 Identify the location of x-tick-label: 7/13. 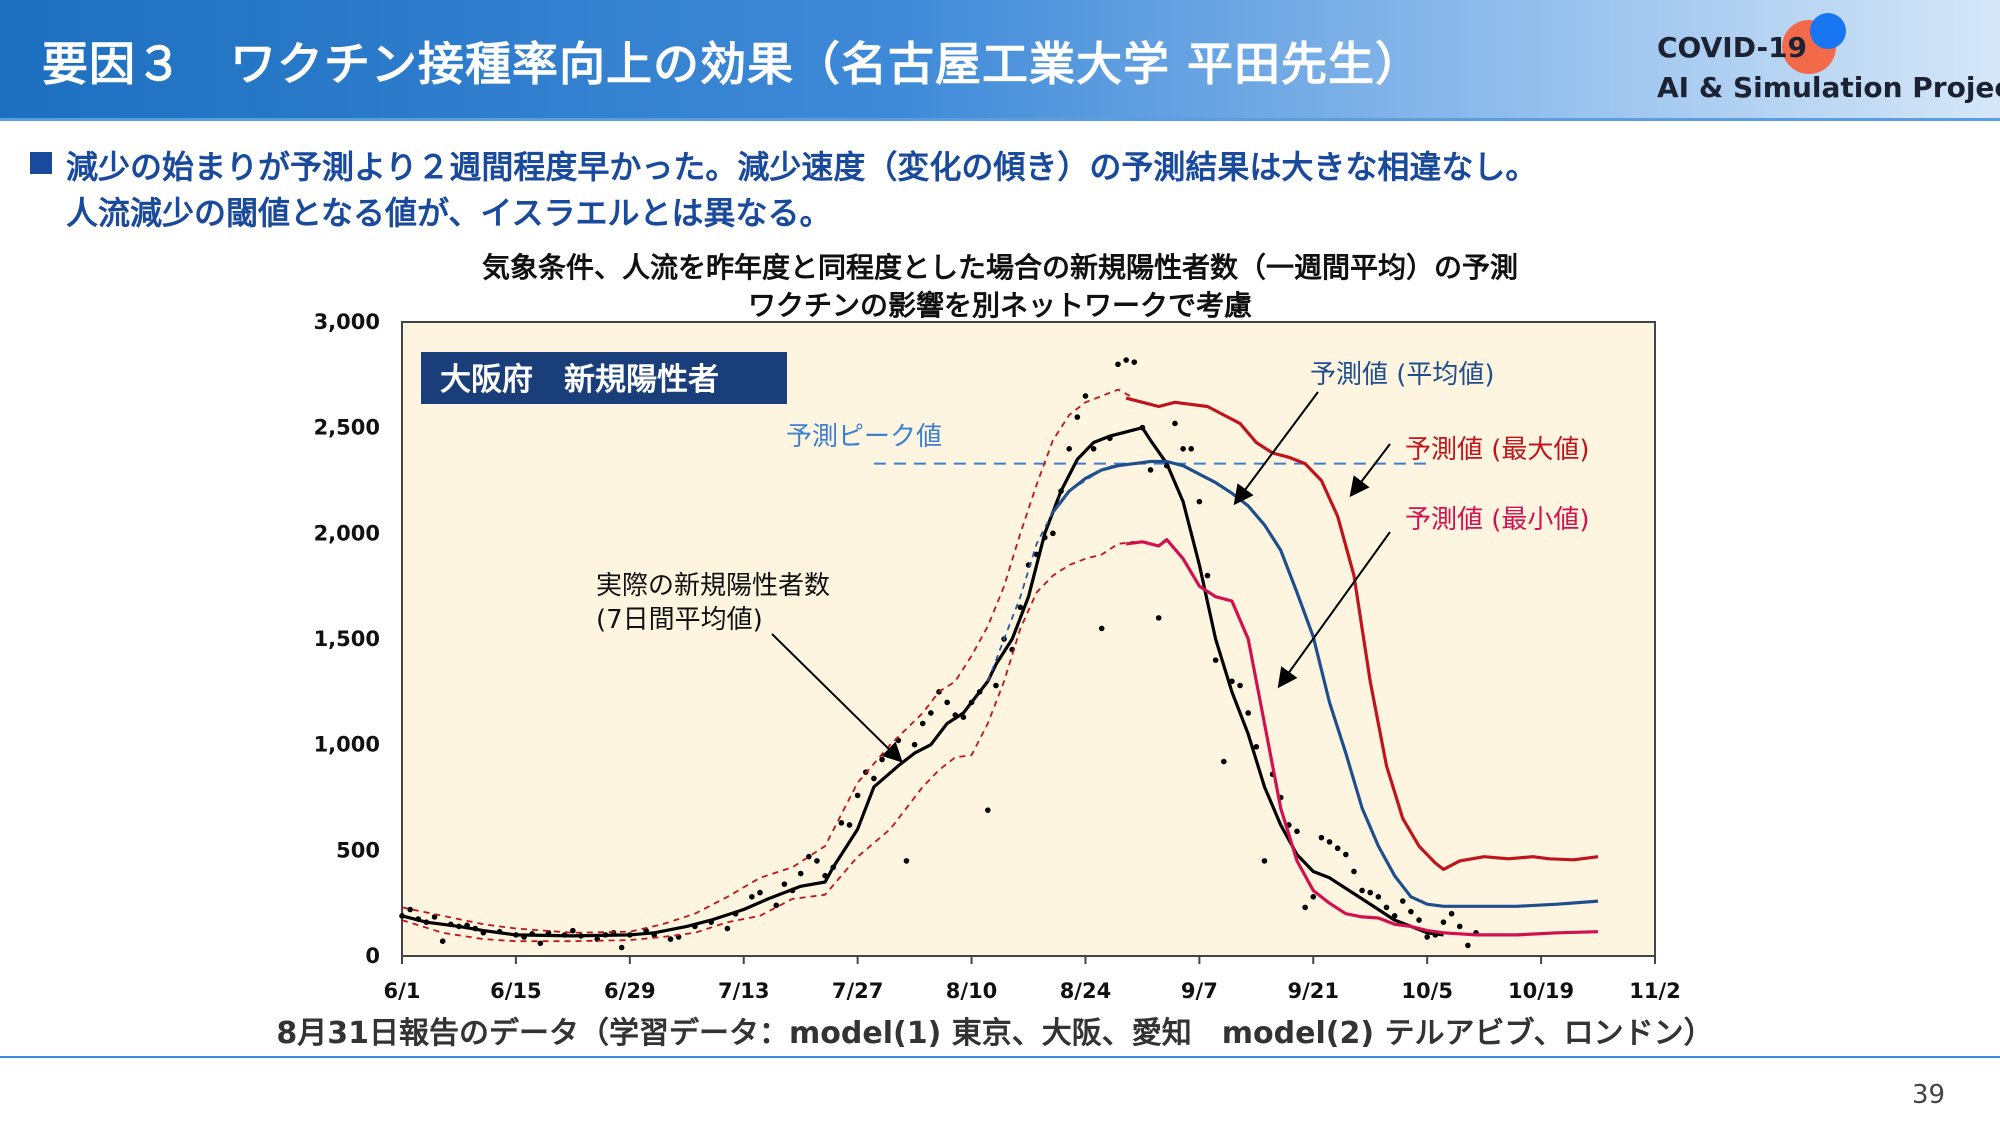
(744, 991).